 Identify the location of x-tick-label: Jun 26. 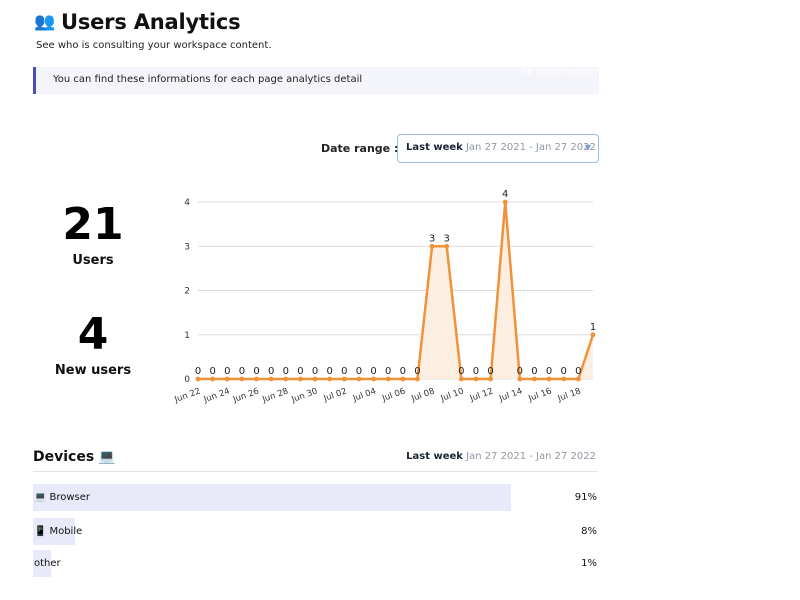
(246, 395).